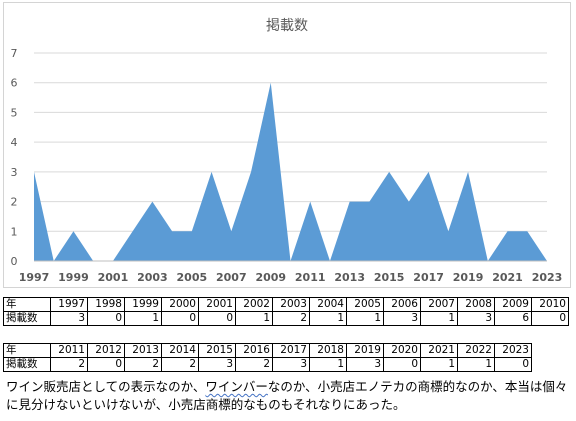 The image size is (576, 421). Describe the element at coordinates (14, 231) in the screenshot. I see `y-tick-label: 1` at that location.